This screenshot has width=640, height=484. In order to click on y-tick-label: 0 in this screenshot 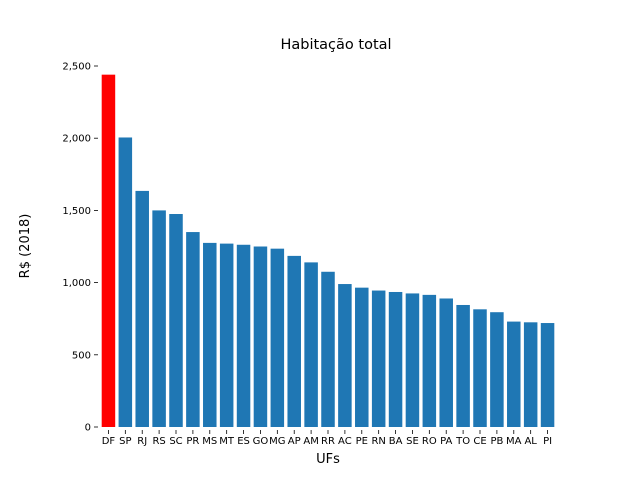, I will do `click(88, 428)`.